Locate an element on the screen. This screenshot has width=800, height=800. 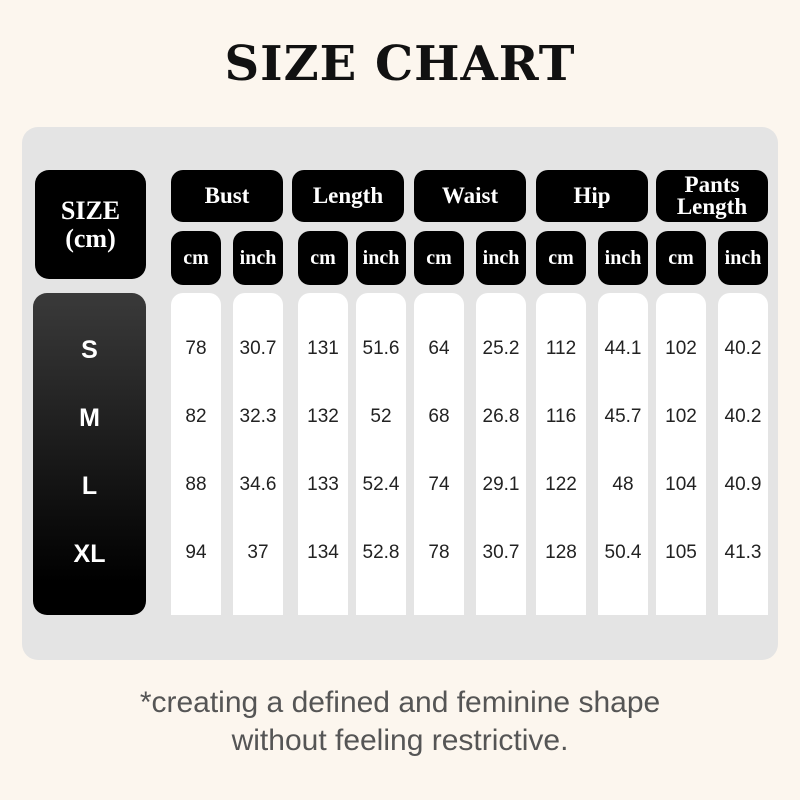
size-header-label: SIZE is located at coordinates (90, 210).